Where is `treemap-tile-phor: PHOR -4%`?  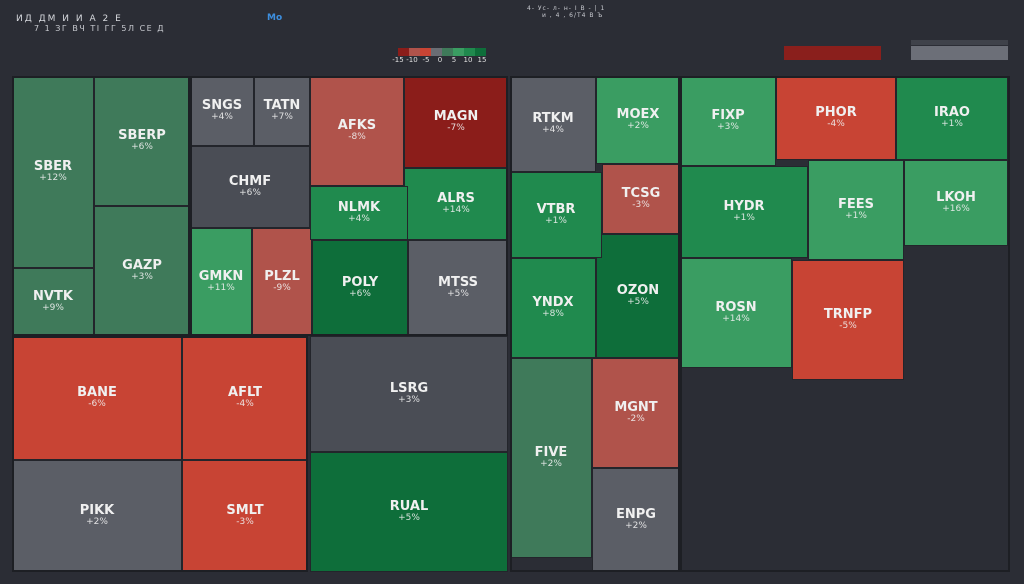 treemap-tile-phor: PHOR -4% is located at coordinates (836, 118).